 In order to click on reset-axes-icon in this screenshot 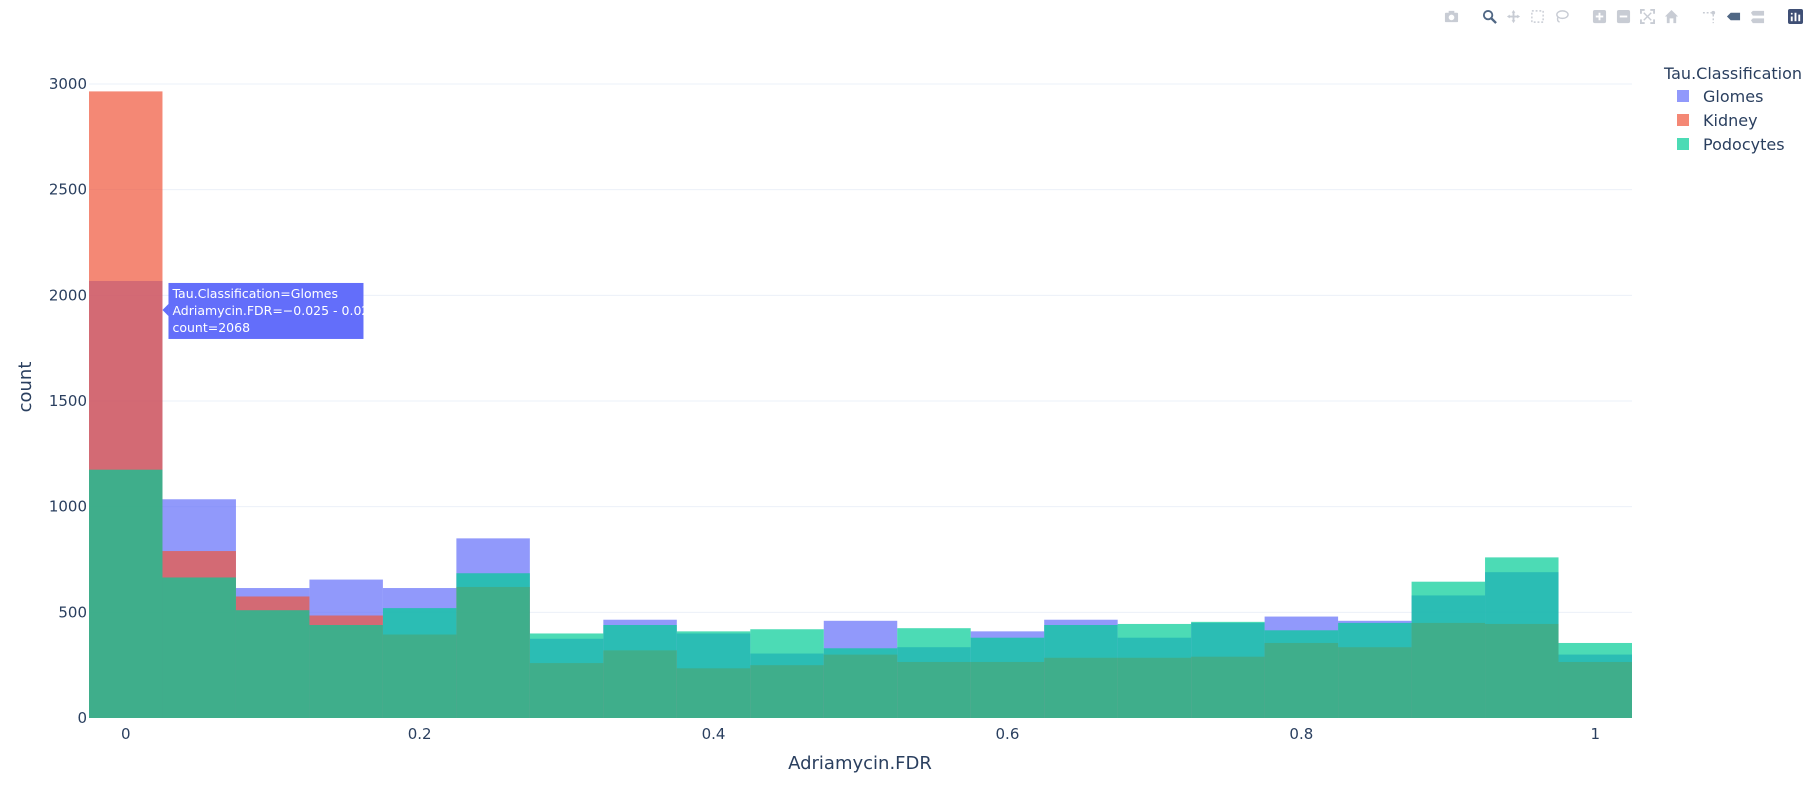, I will do `click(1671, 16)`.